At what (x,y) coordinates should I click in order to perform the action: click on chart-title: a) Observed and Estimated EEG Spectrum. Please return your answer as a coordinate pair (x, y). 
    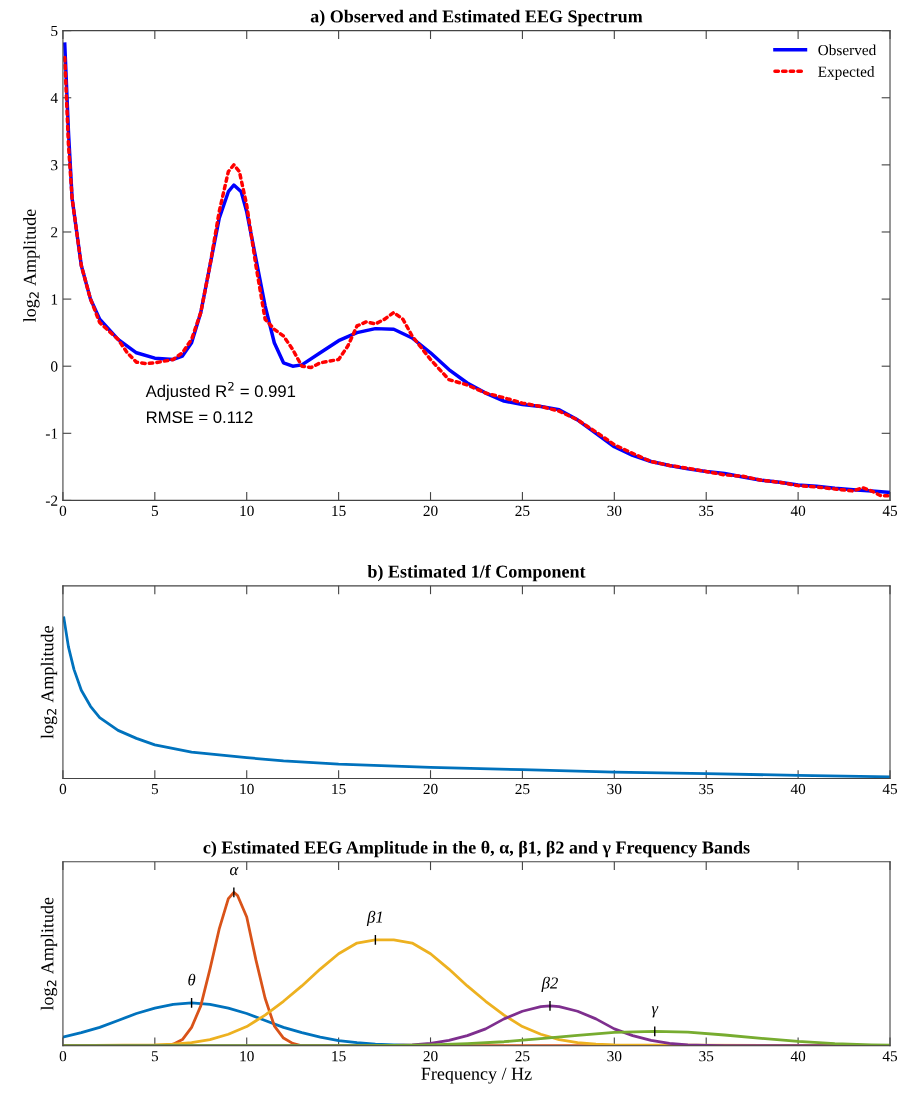
    Looking at the image, I should click on (476, 18).